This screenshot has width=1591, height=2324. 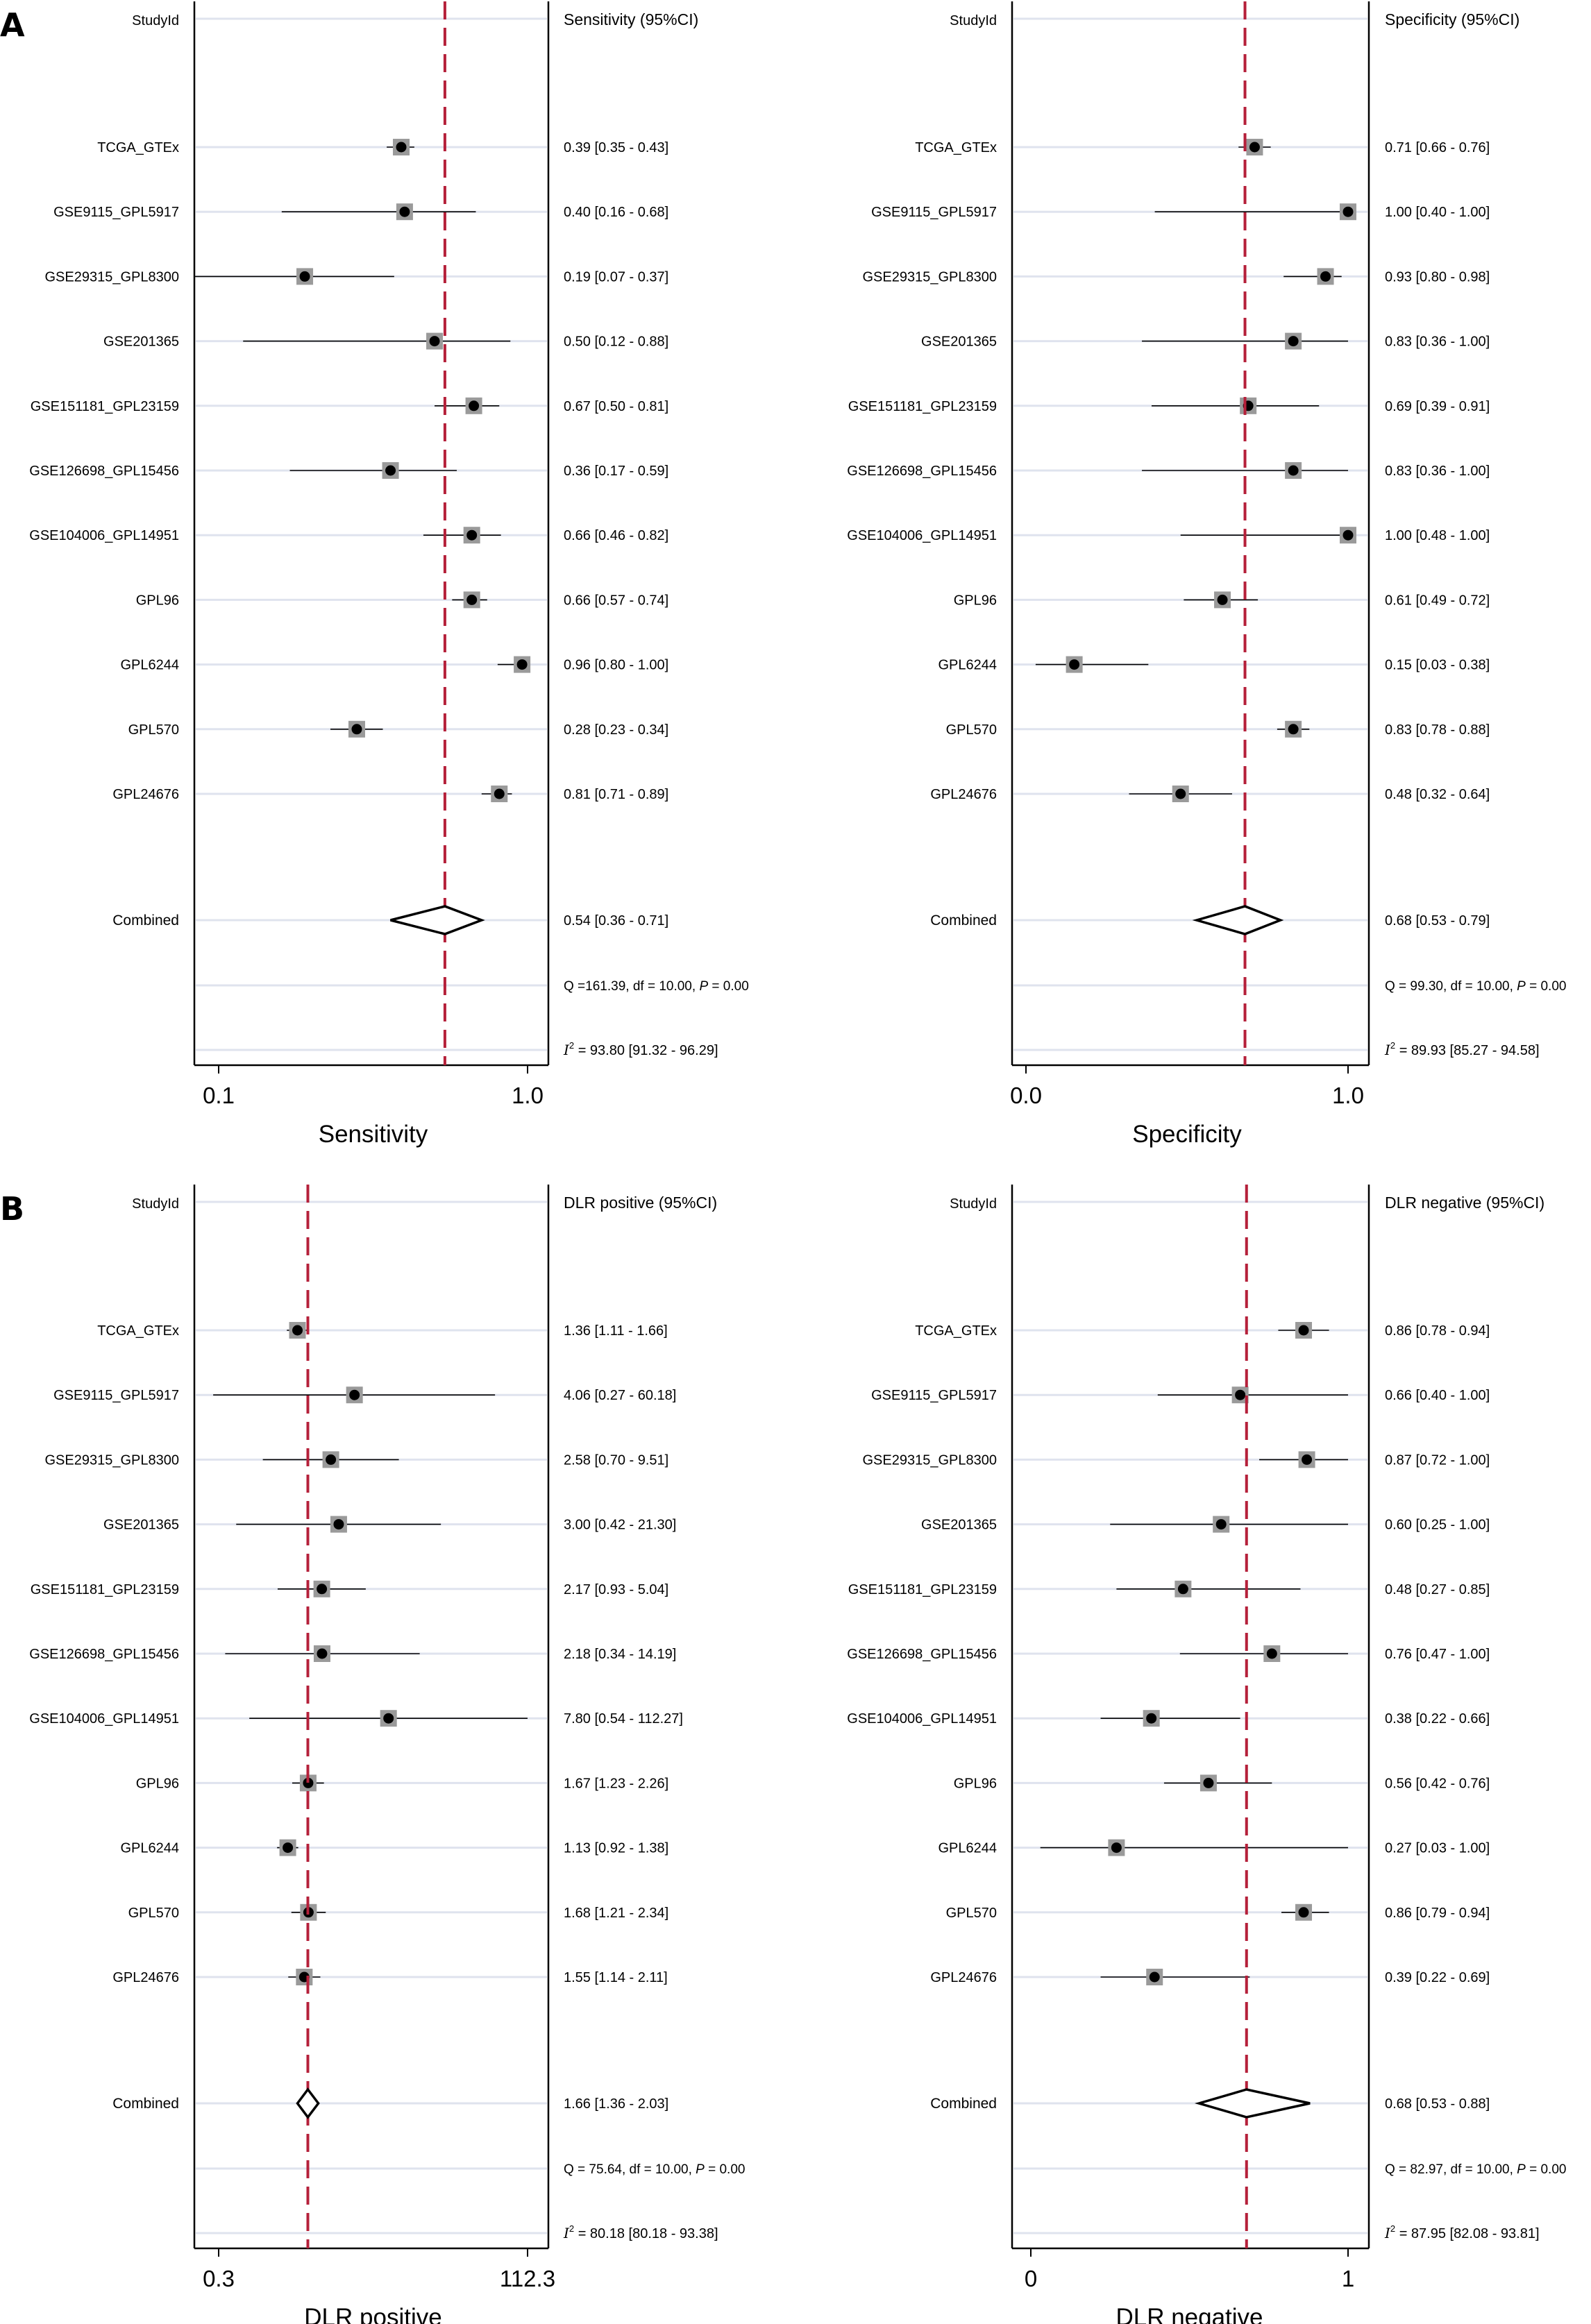 I want to click on estimate-label: 2.58 [0.70 - 9.51], so click(x=616, y=1460).